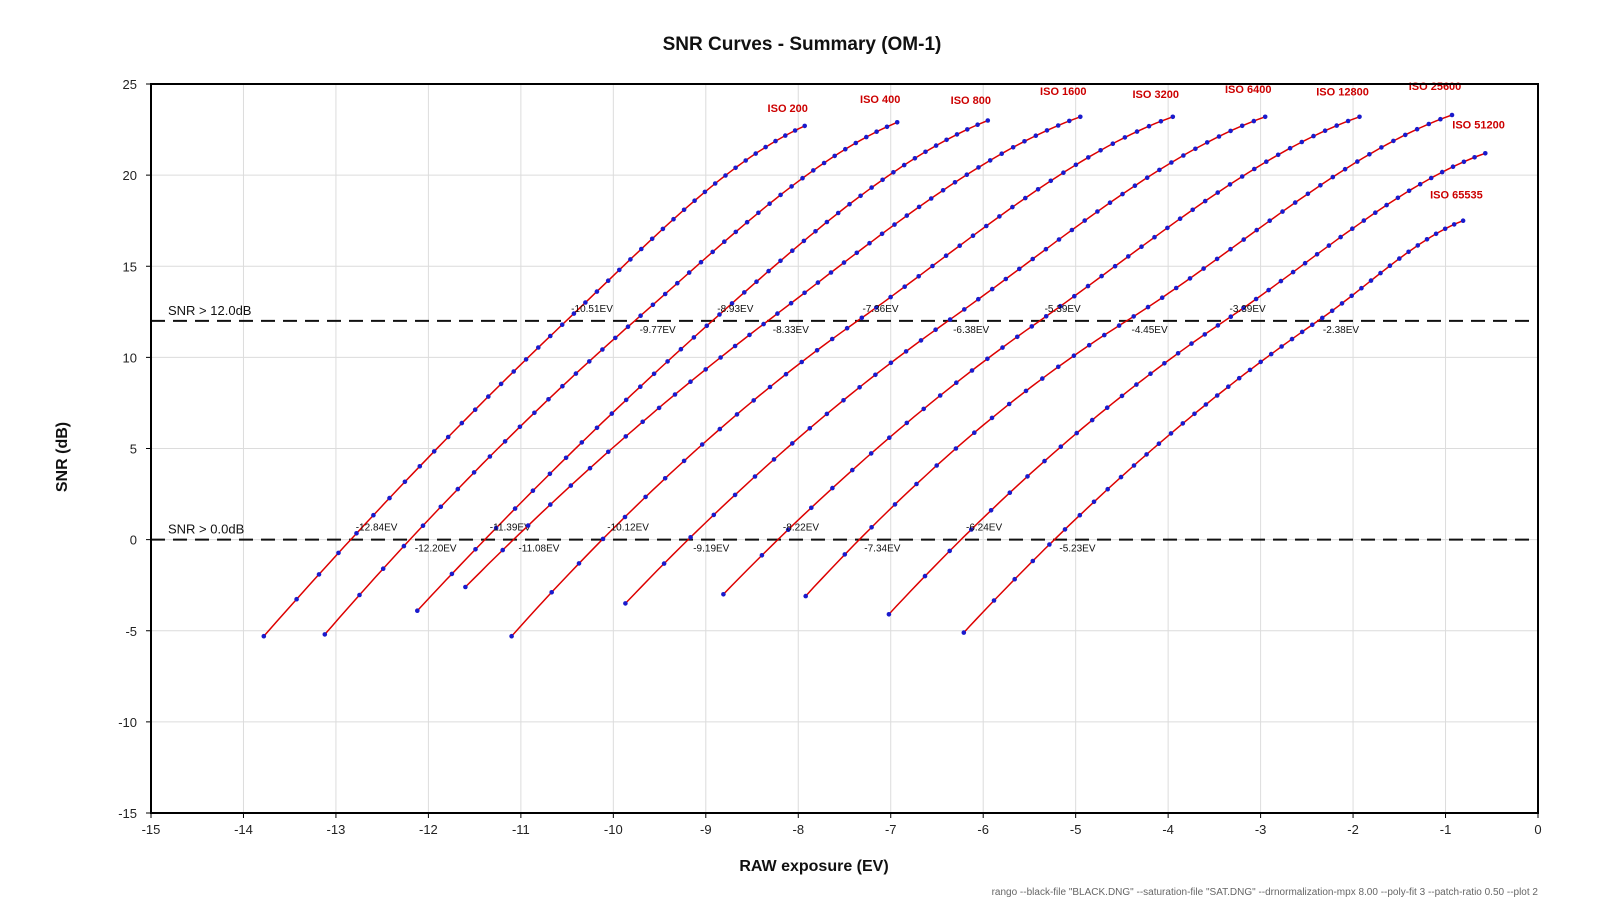 The image size is (1600, 900). I want to click on y-tick-label: 5, so click(133, 449).